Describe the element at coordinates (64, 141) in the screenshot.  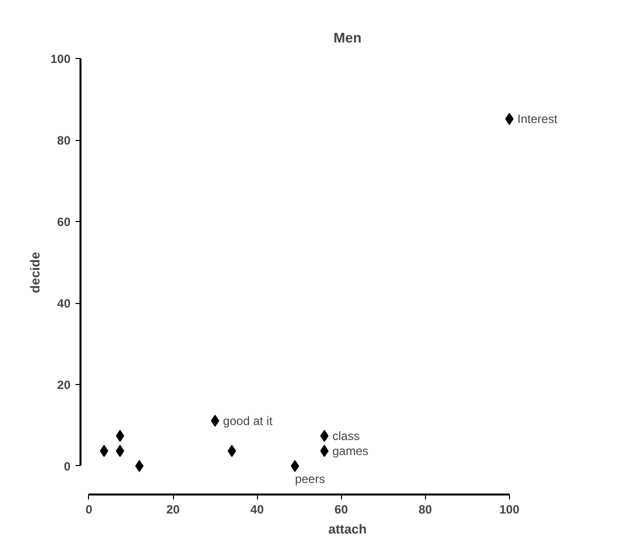
I see `y-tick-label: 80` at that location.